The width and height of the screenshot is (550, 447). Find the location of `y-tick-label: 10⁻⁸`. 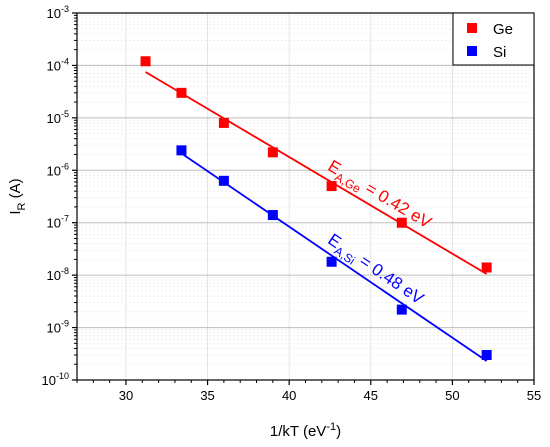

y-tick-label: 10⁻⁸ is located at coordinates (58, 274).